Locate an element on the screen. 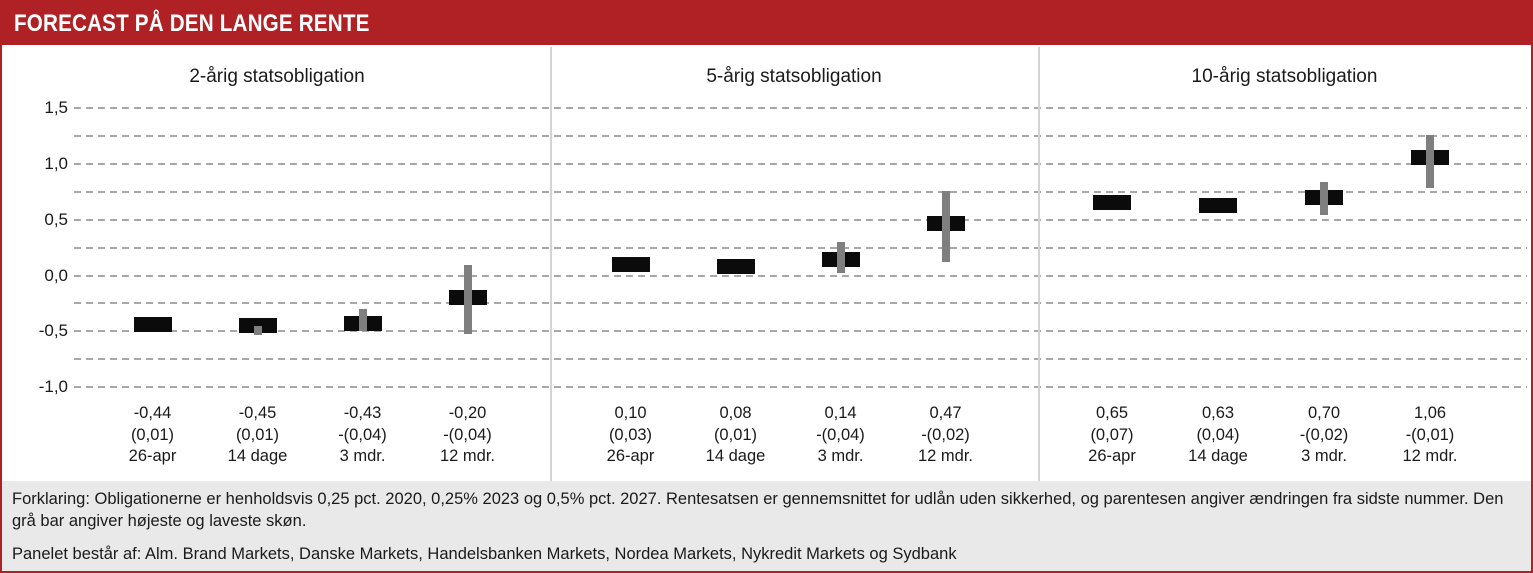 The image size is (1533, 573). point-labels: -0,20 -(0,04) 12 mdr. is located at coordinates (468, 435).